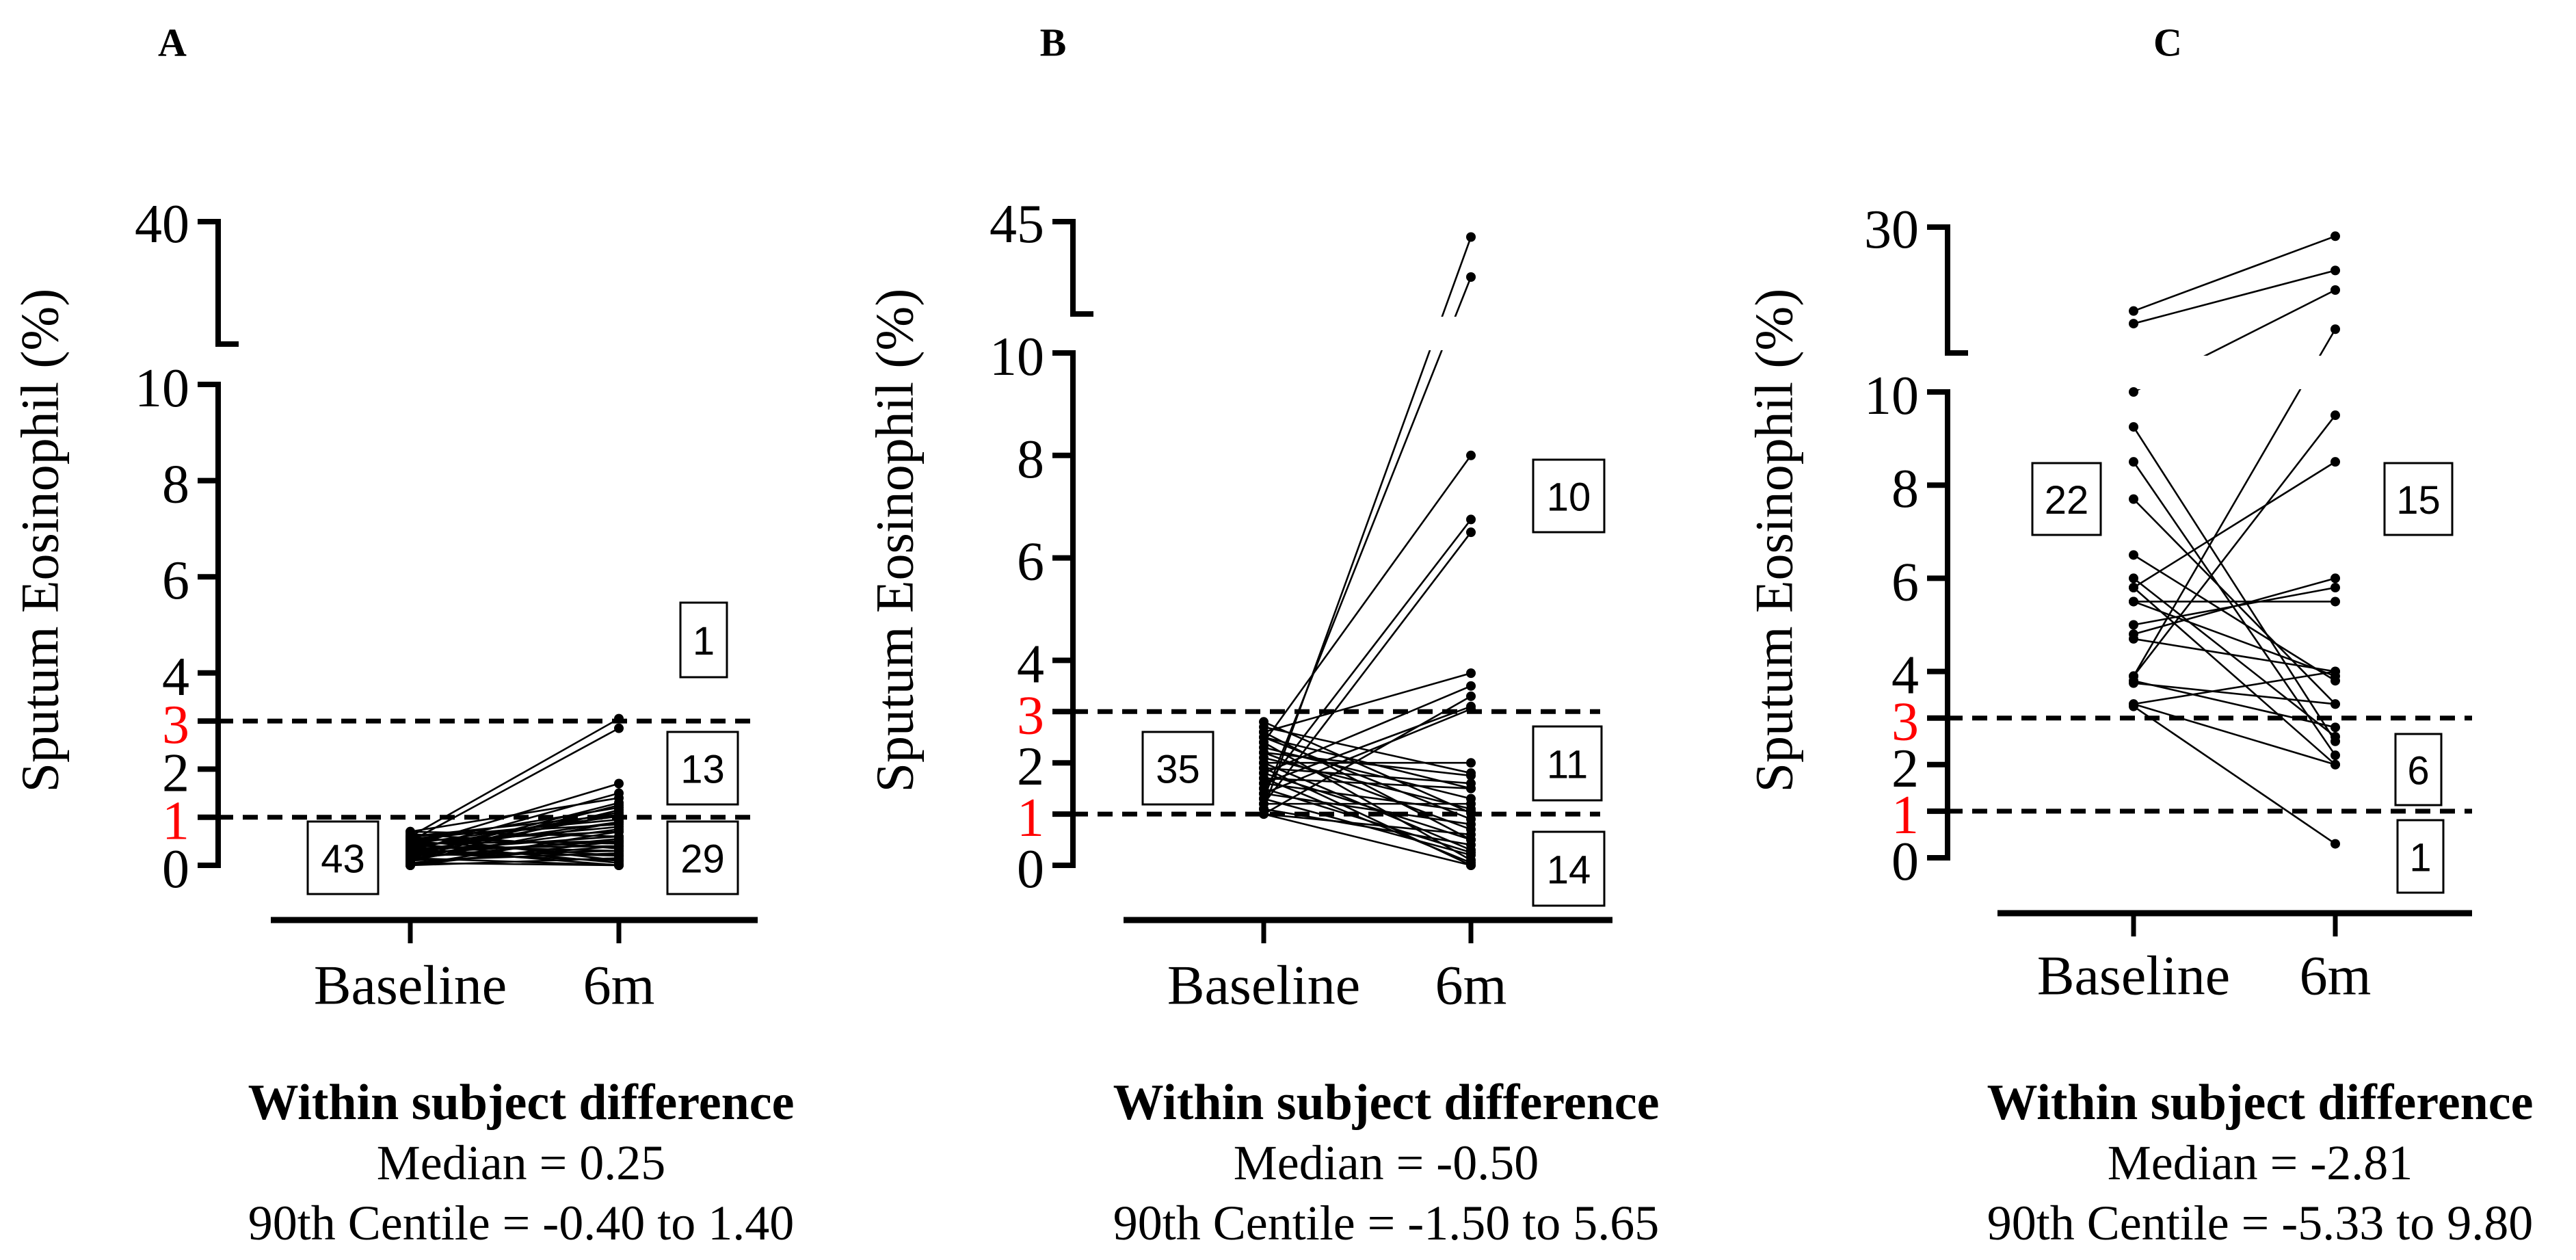 Image resolution: width=2576 pixels, height=1260 pixels. I want to click on y-tick-label: 30, so click(1891, 230).